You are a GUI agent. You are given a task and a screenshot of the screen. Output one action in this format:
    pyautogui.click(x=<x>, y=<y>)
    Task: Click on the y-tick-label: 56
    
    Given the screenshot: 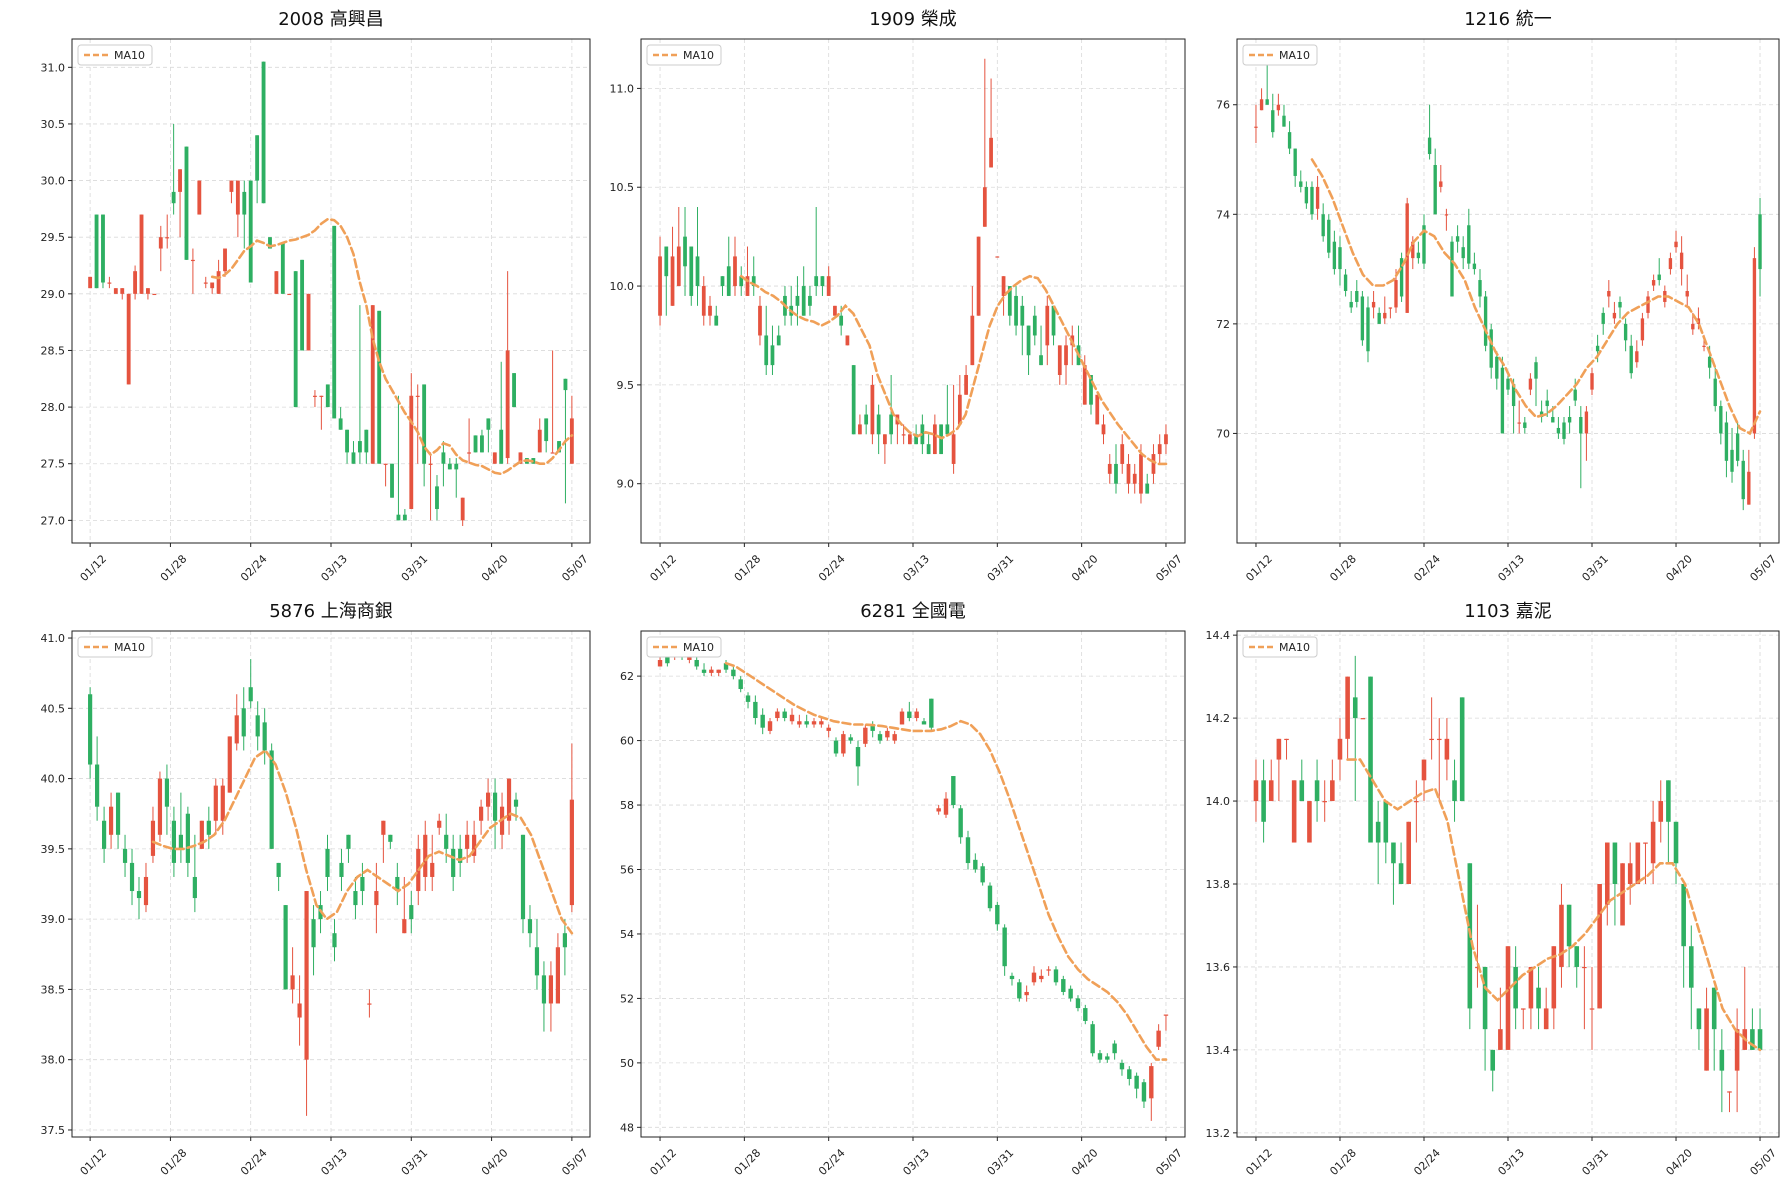 What is the action you would take?
    pyautogui.click(x=627, y=869)
    